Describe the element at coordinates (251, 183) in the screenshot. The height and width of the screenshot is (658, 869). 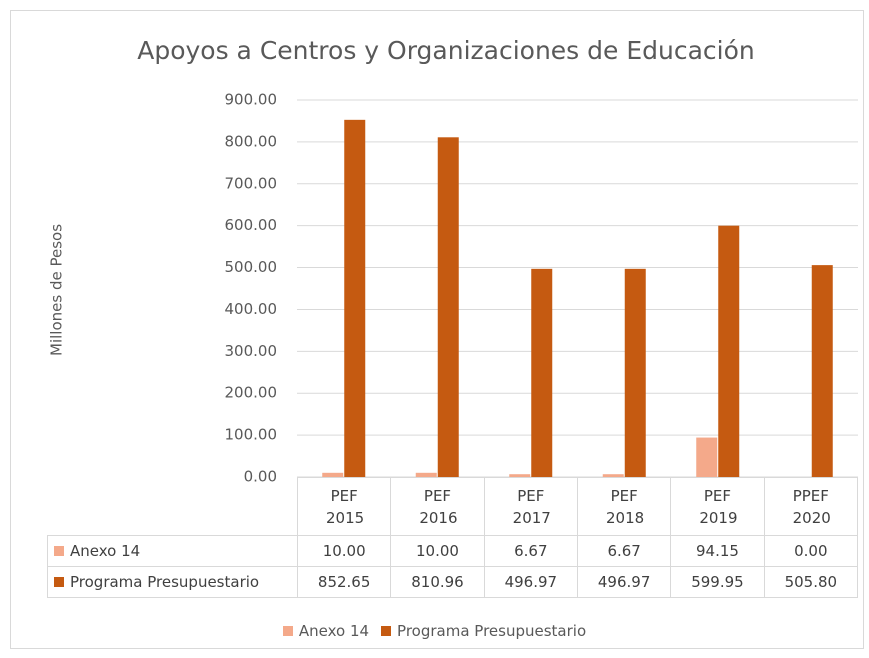
I see `y-tick-label: 700.00` at that location.